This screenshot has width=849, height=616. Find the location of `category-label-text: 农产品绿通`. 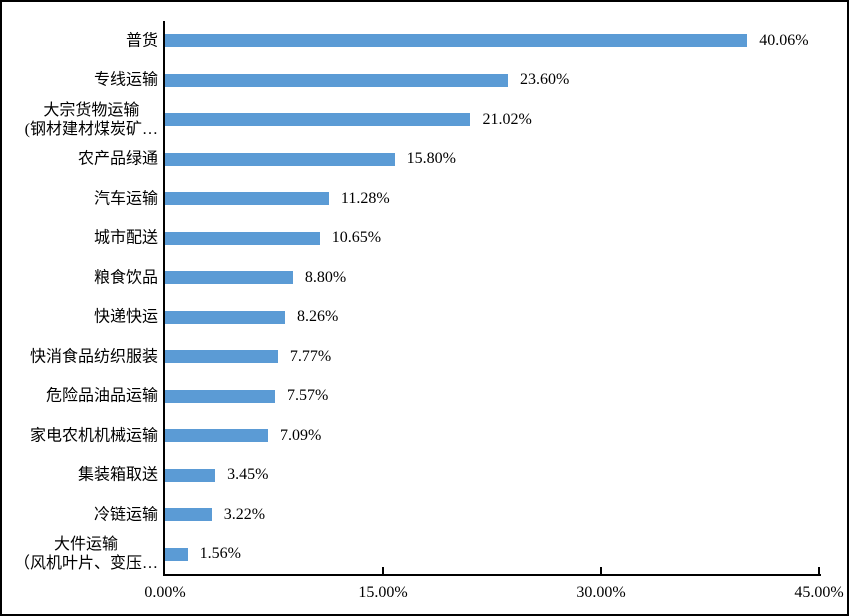

category-label-text: 农产品绿通 is located at coordinates (117, 159).